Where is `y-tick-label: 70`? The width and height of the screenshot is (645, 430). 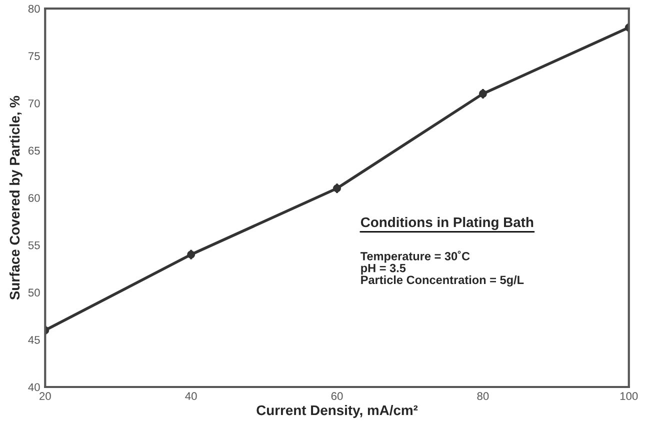 y-tick-label: 70 is located at coordinates (34, 103).